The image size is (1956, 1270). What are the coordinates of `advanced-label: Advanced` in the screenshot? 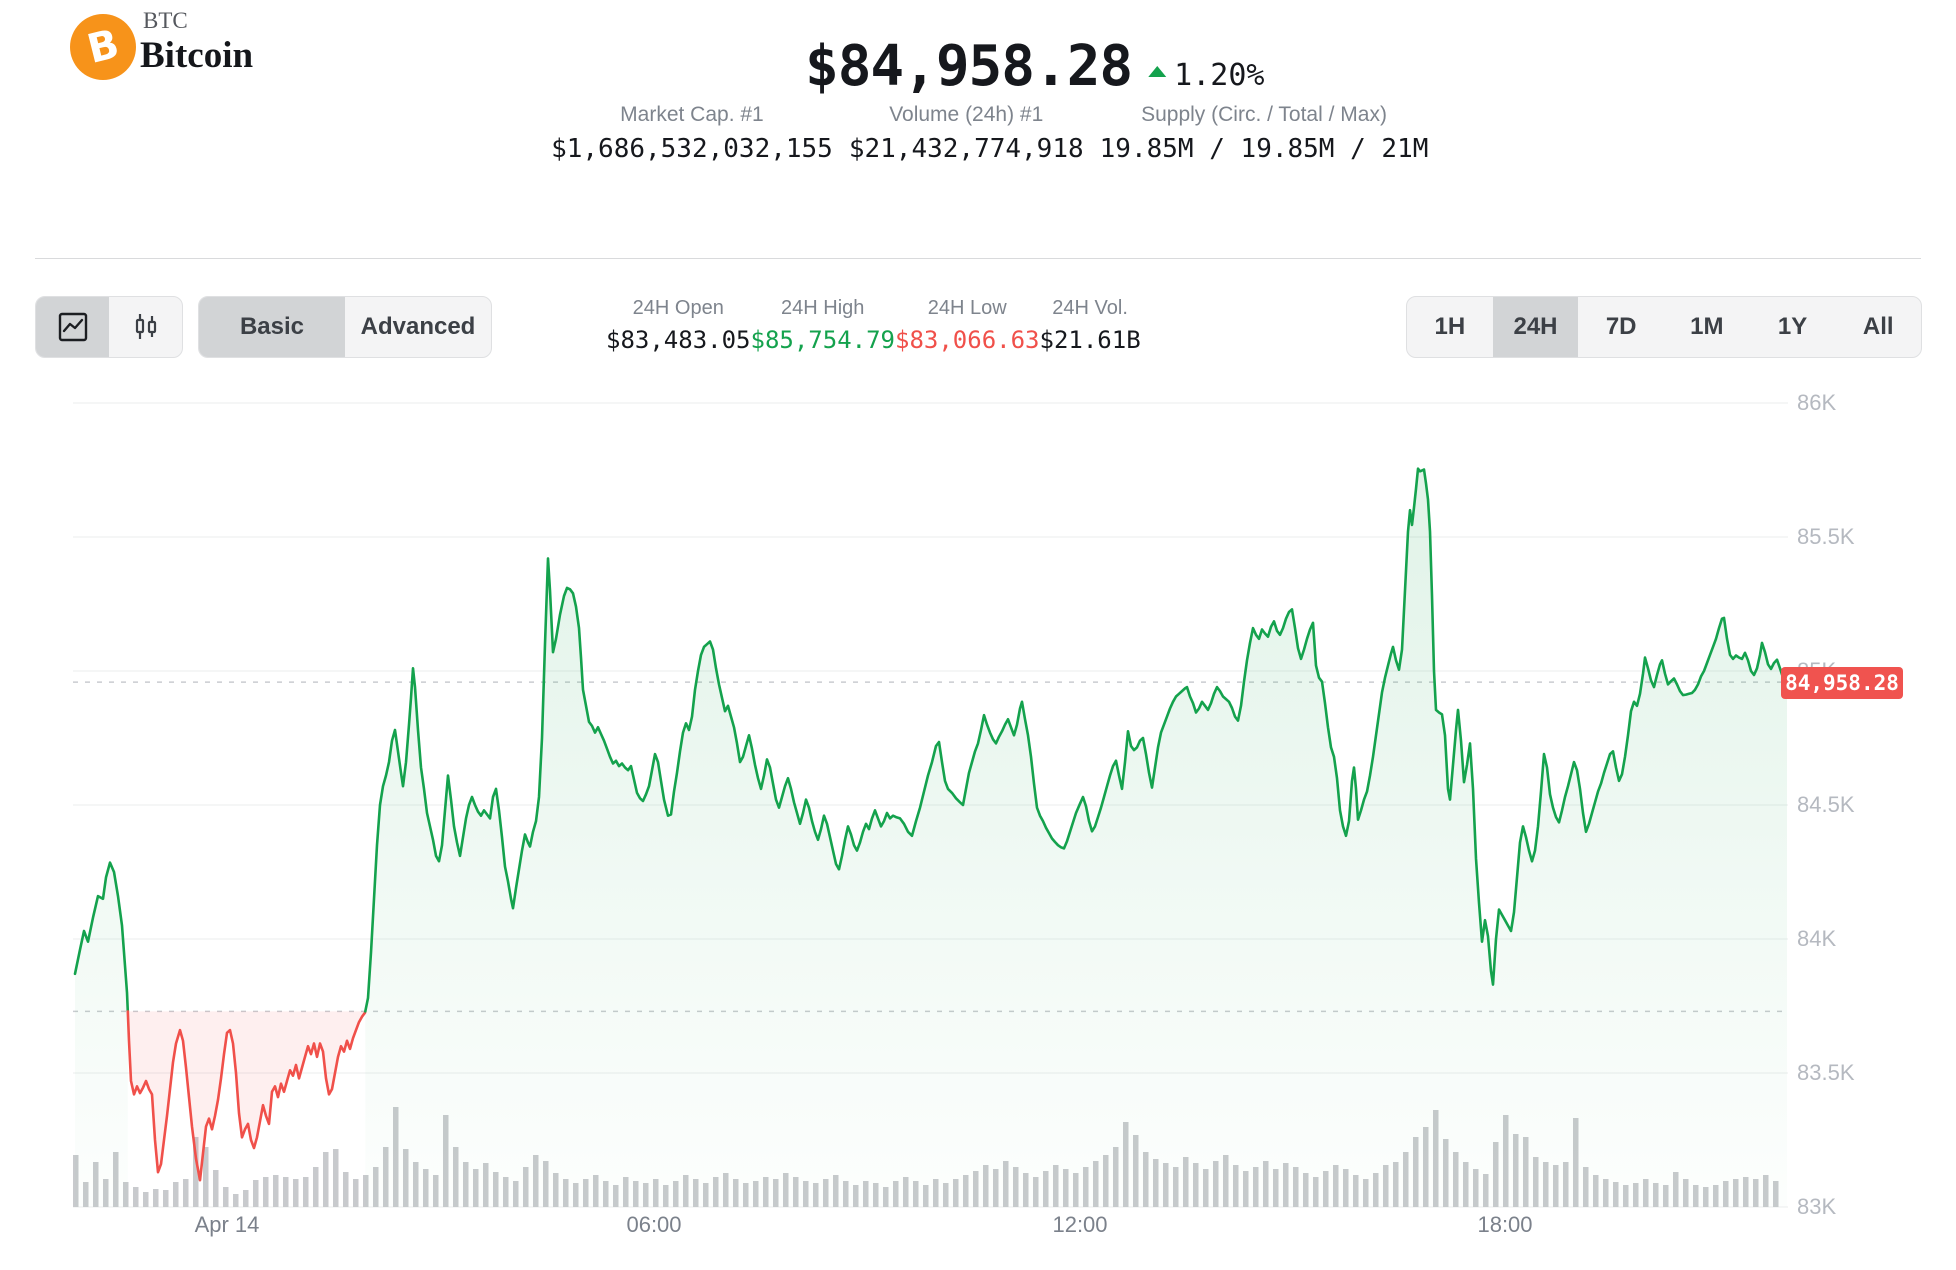 It's located at (418, 326).